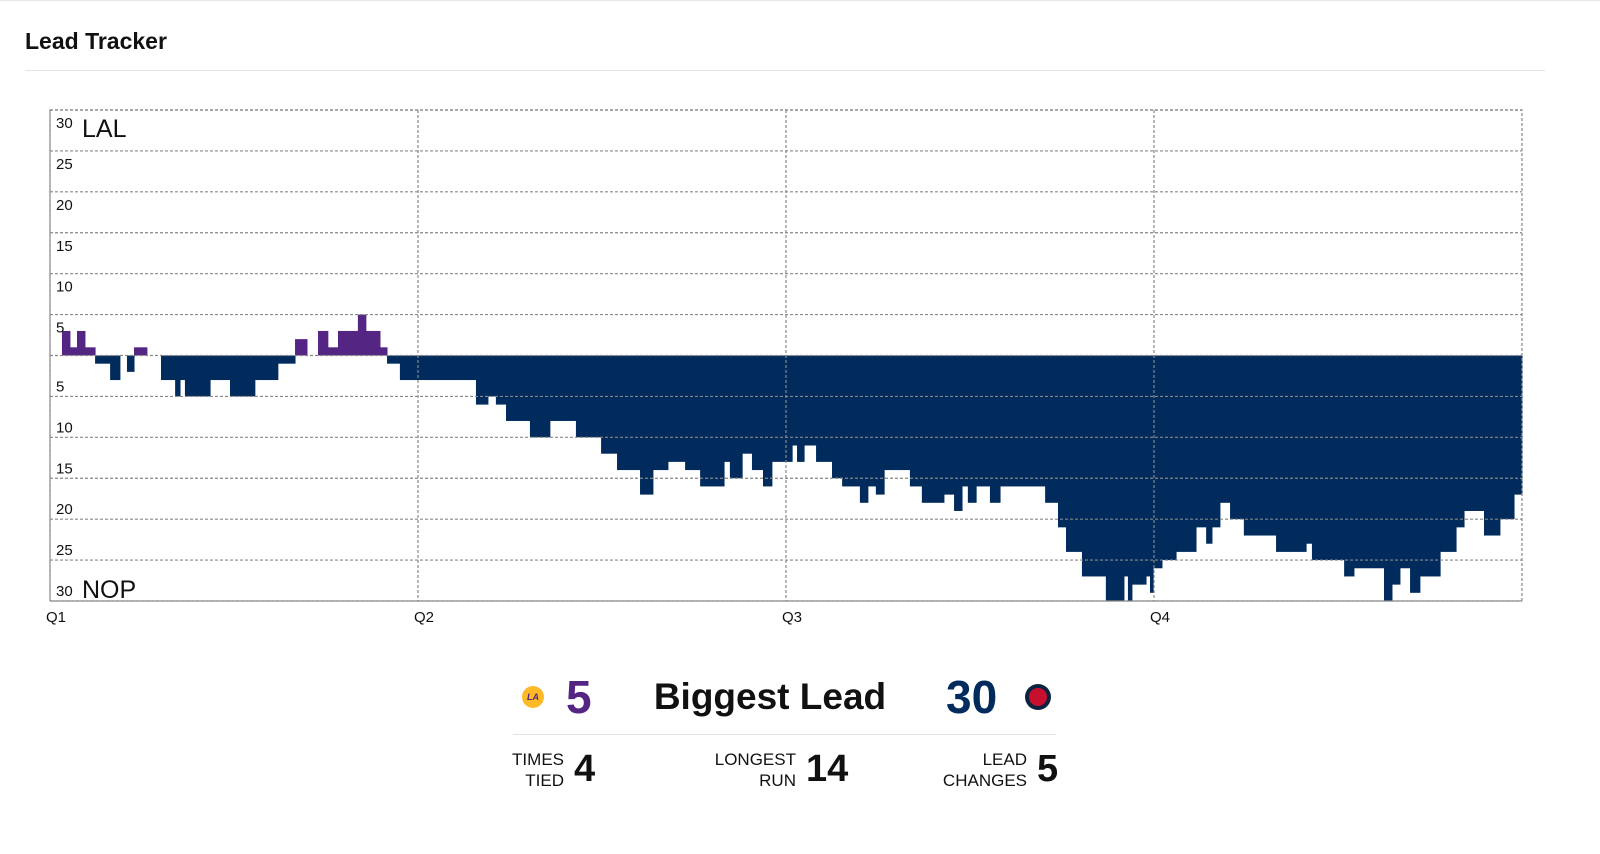 The height and width of the screenshot is (854, 1600). What do you see at coordinates (551, 769) in the screenshot?
I see `stat: TIMES TIED 4` at bounding box center [551, 769].